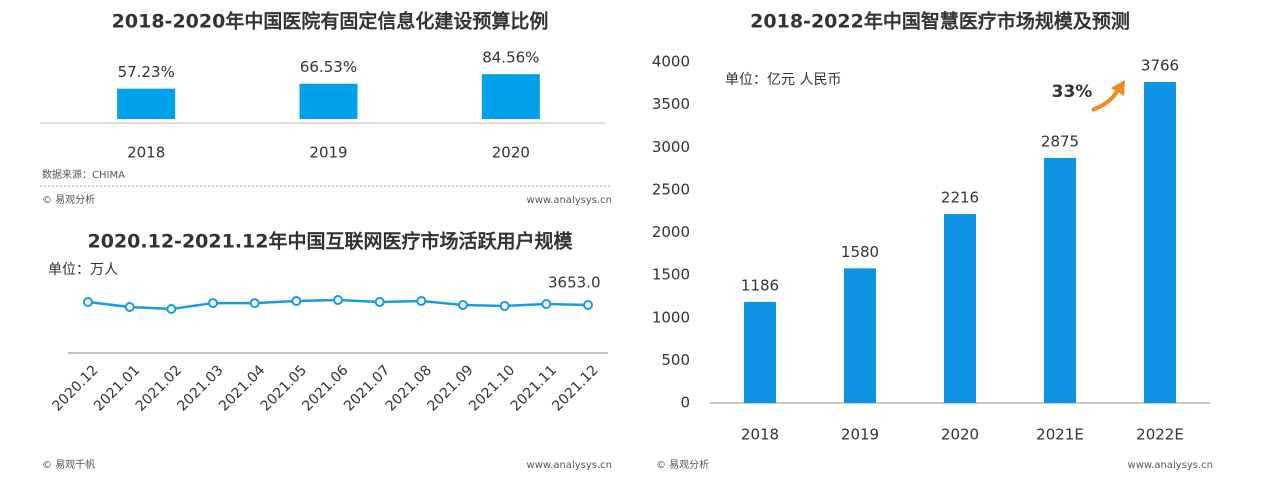 The image size is (1268, 479). What do you see at coordinates (860, 252) in the screenshot?
I see `value-label: 1580` at bounding box center [860, 252].